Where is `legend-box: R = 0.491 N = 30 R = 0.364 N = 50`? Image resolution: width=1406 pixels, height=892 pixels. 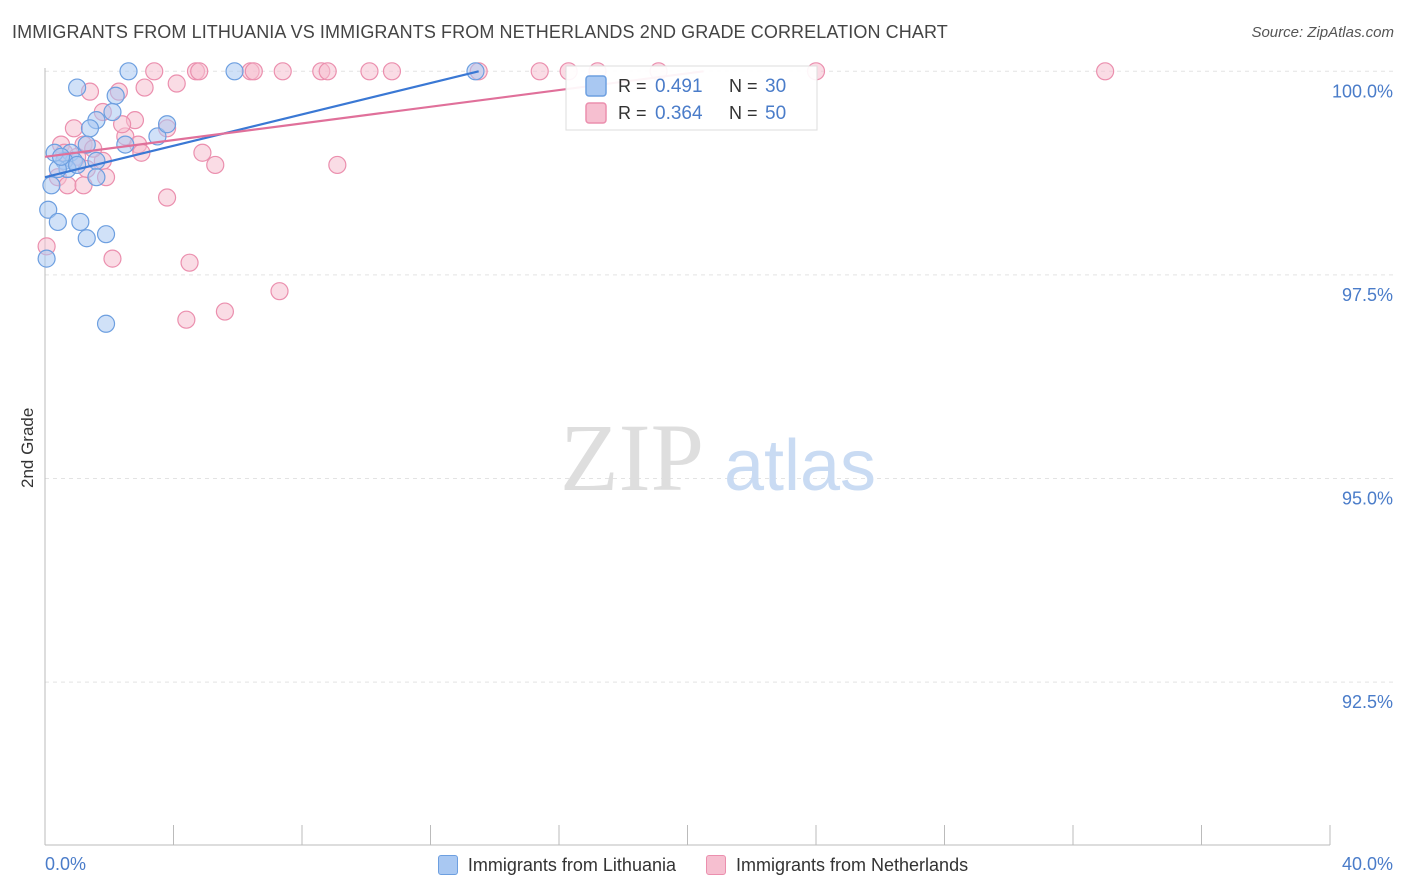
legend-box: R = 0.491 N = 30 R = 0.364 N = 50 is located at coordinates (691, 98).